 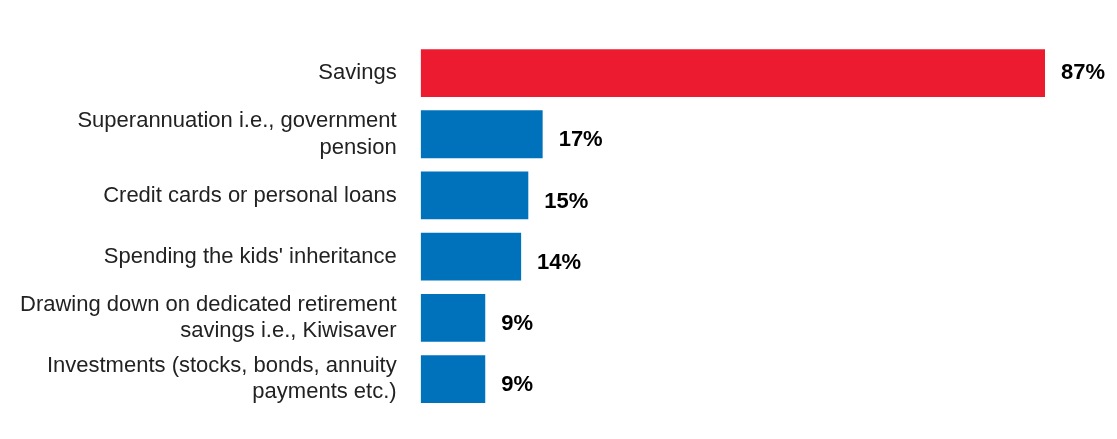 I want to click on y-tick-label: Spending the kids' inheritance, so click(x=250, y=255).